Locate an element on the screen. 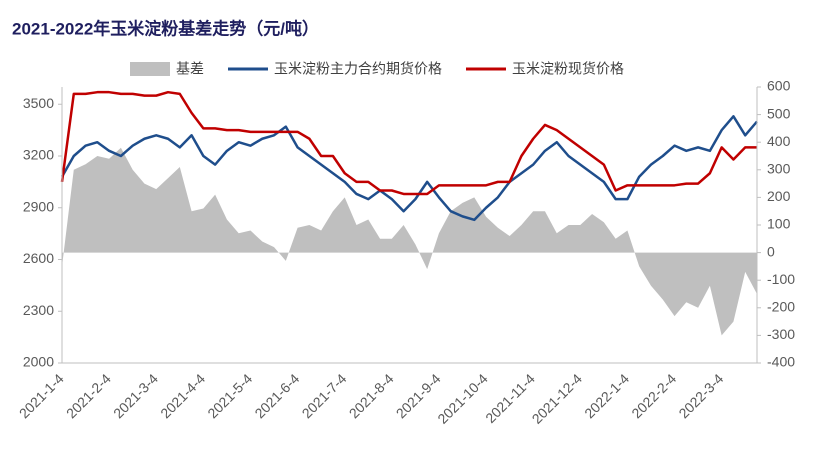 The height and width of the screenshot is (460, 815). y2-tick-label: 100 is located at coordinates (779, 224).